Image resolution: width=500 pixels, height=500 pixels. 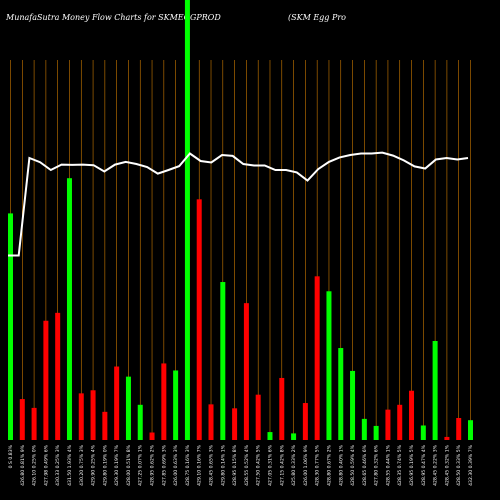 What do you see at coordinates (164, 465) in the screenshot?
I see `bar-label: 427.85 0.69% 3%` at bounding box center [164, 465].